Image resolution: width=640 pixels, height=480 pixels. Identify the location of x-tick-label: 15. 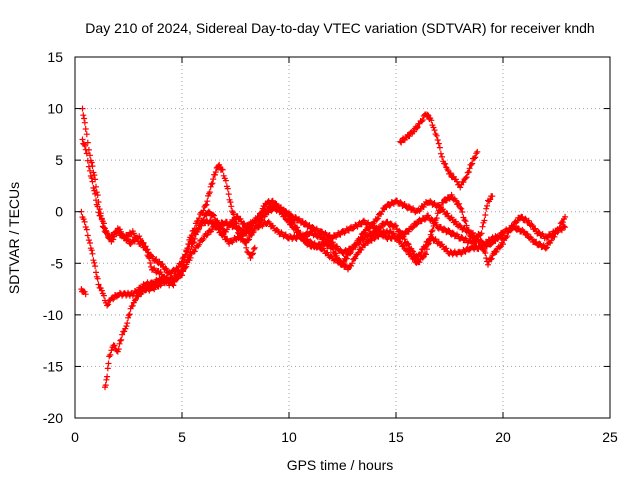
(396, 437).